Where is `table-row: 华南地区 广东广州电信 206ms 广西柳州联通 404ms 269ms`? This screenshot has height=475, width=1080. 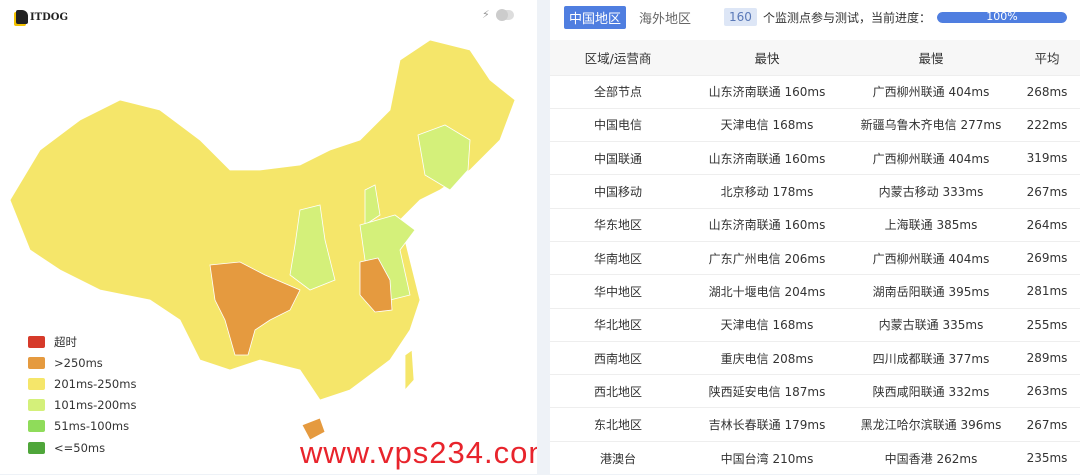 table-row: 华南地区 广东广州电信 206ms 广西柳州联通 404ms 269ms is located at coordinates (815, 257).